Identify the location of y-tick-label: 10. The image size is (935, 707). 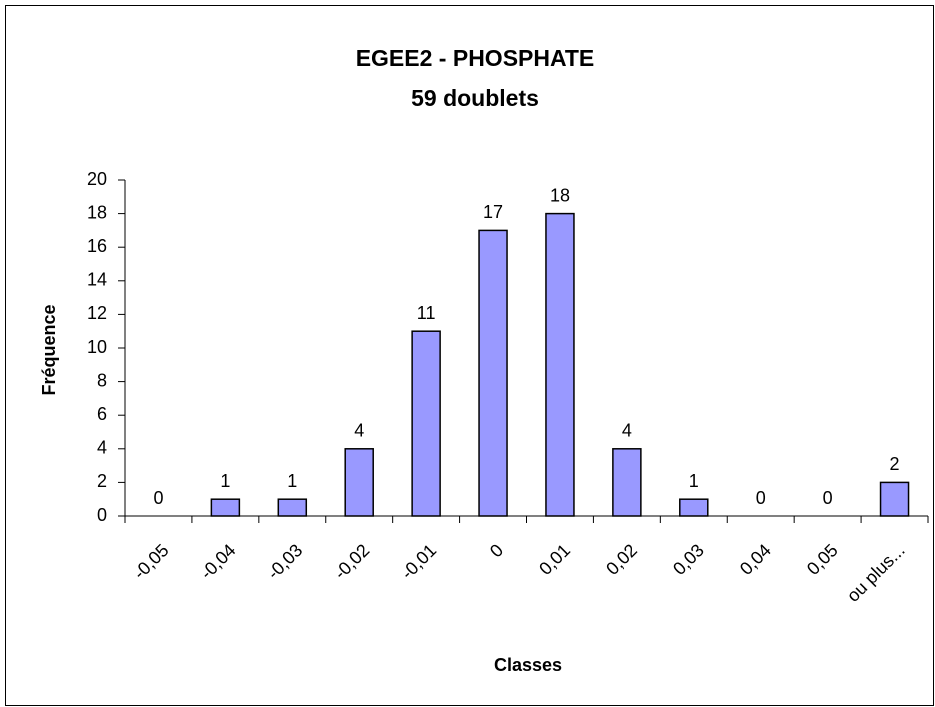
(97, 347).